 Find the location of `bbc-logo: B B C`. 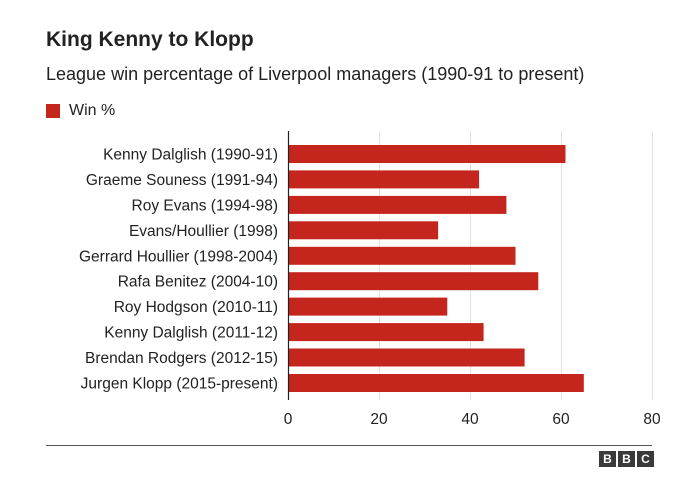

bbc-logo: B B C is located at coordinates (626, 459).